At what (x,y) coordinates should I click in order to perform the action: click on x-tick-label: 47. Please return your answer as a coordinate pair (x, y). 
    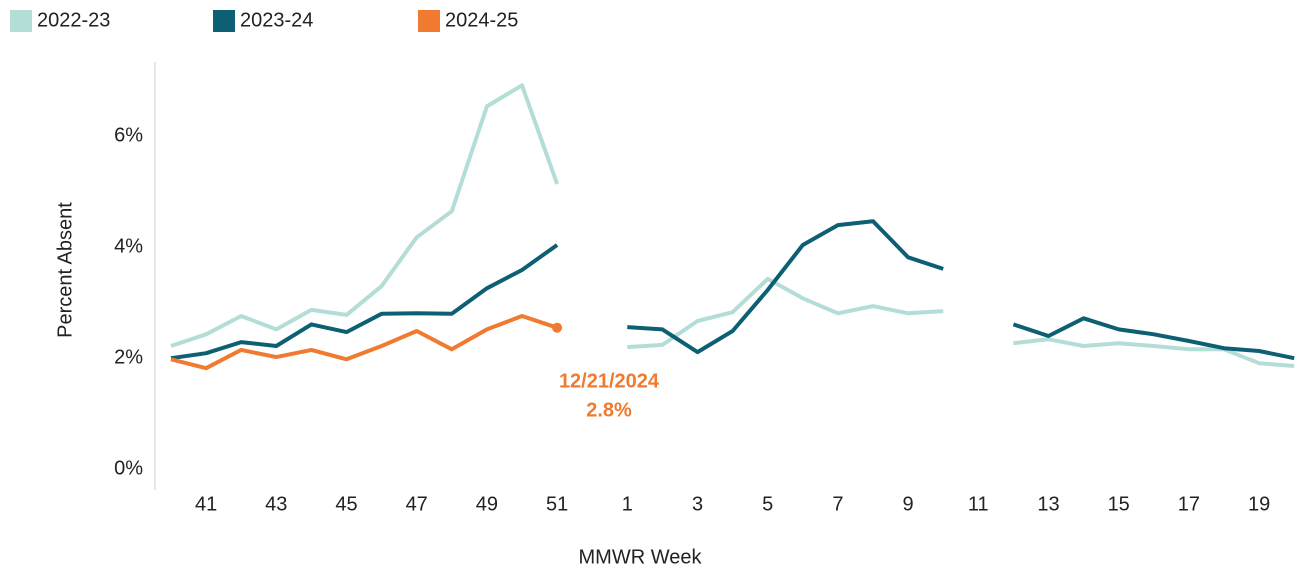
    Looking at the image, I should click on (417, 504).